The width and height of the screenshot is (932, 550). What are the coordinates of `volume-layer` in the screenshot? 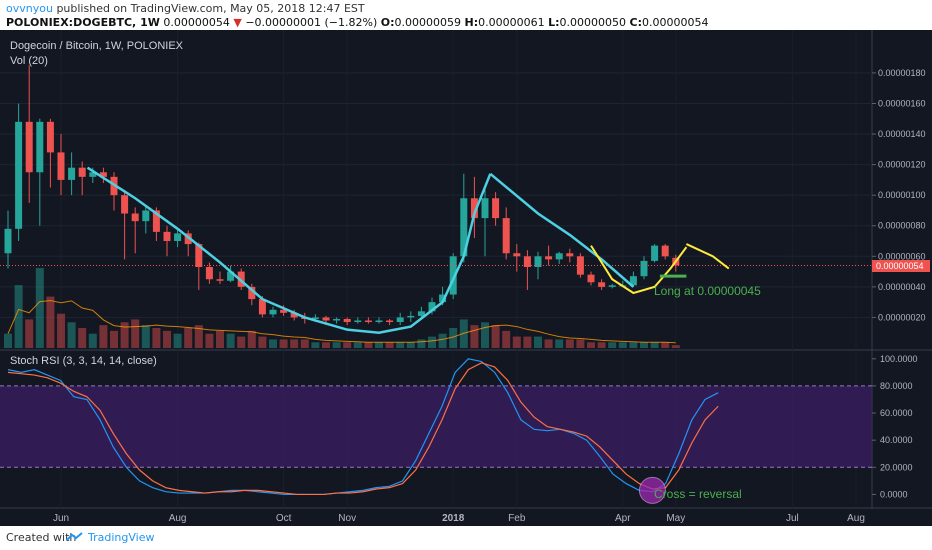 It's located at (342, 308).